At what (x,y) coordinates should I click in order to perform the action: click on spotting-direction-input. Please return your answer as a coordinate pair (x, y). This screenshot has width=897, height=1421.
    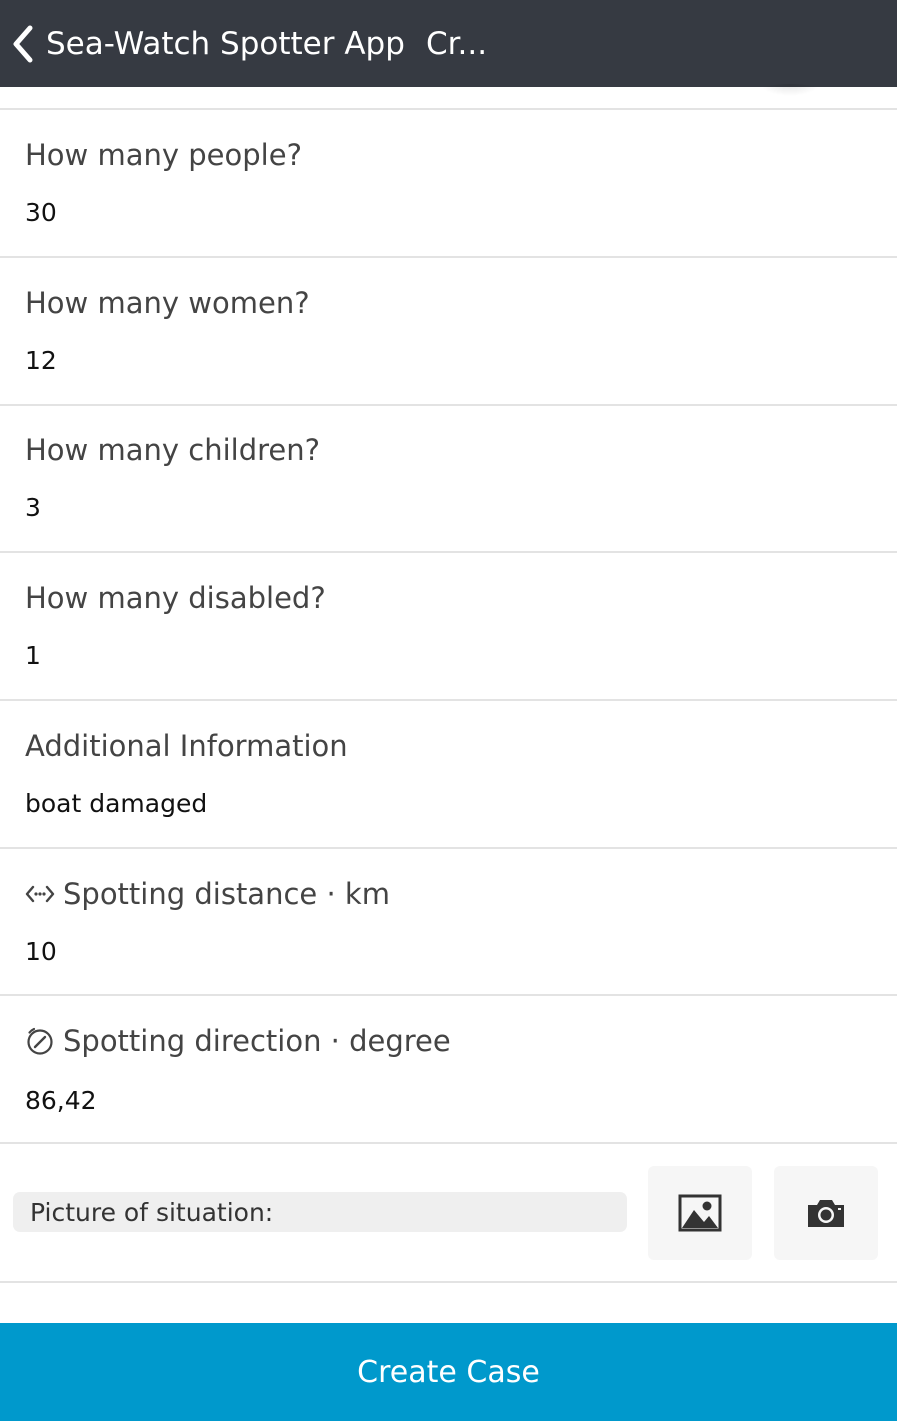
    Looking at the image, I should click on (425, 1100).